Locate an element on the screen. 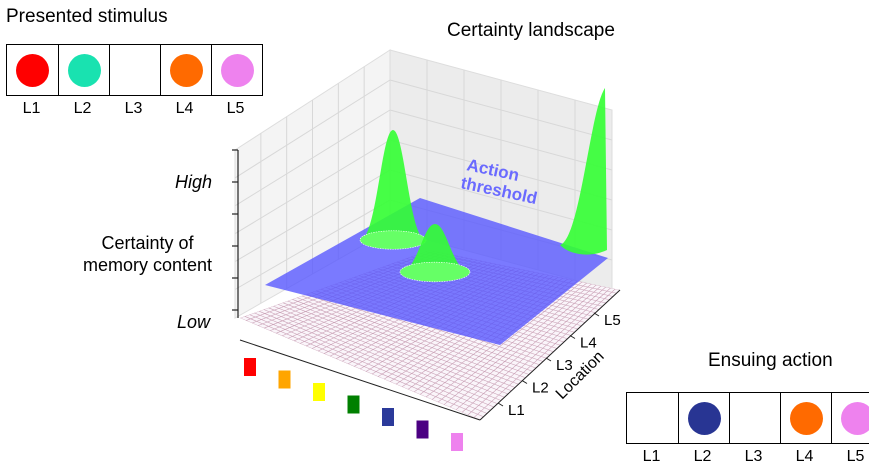 The width and height of the screenshot is (869, 468). presented-stimulus-title: Presented stimulus is located at coordinates (87, 16).